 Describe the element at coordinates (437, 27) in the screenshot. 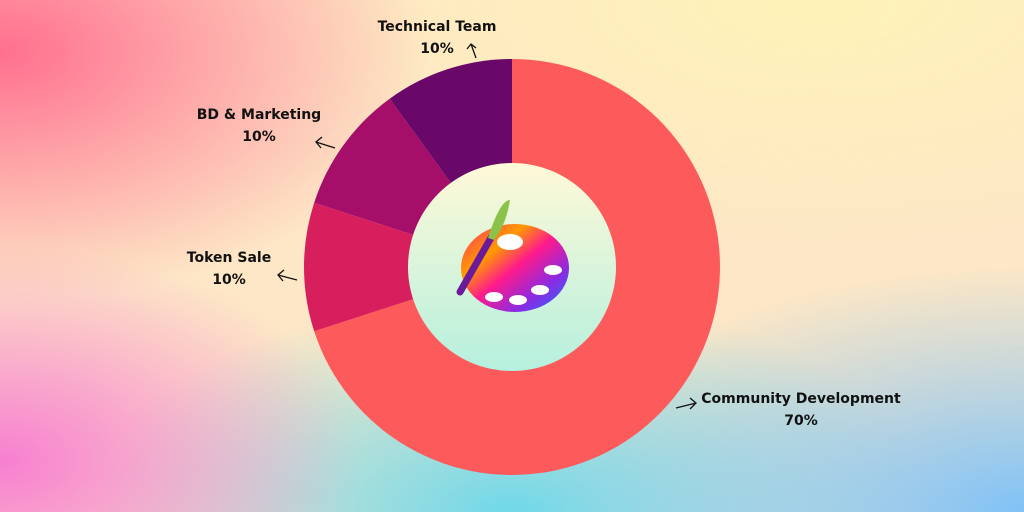

I see `slice-label: Technical Team` at that location.